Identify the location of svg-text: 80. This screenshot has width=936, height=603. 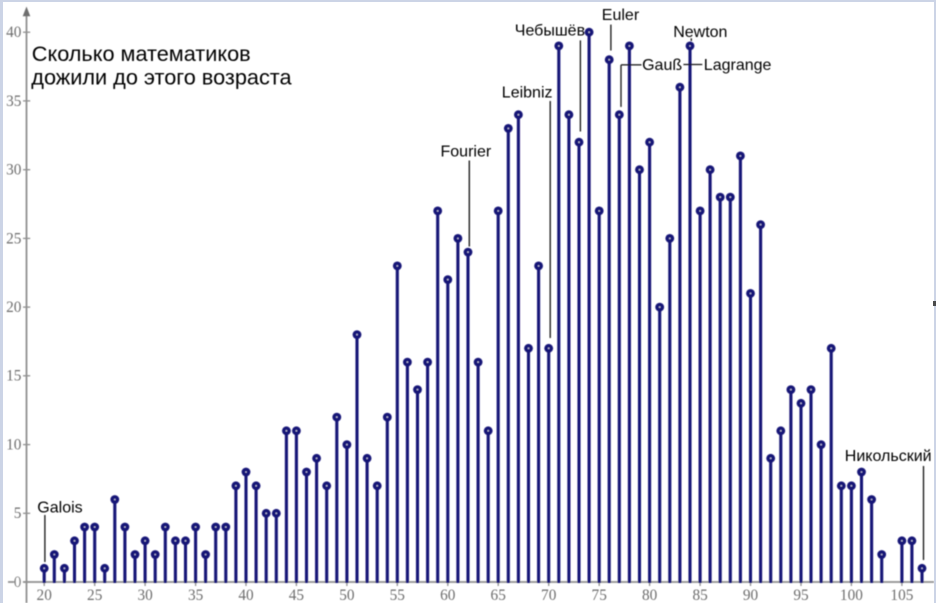
(650, 595).